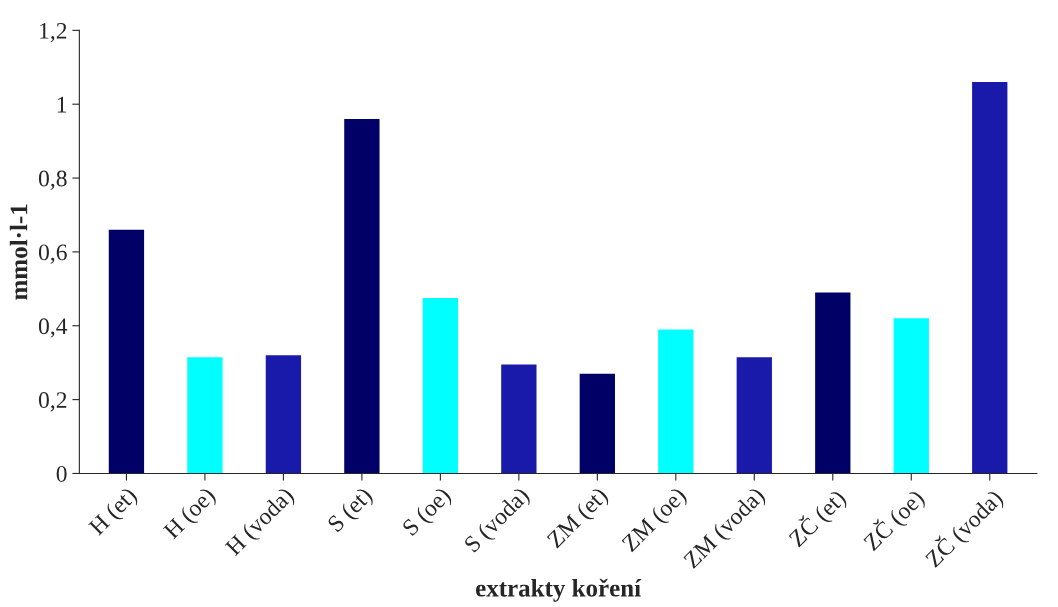 The image size is (1058, 607). What do you see at coordinates (62, 104) in the screenshot?
I see `y-tick-label: 1` at bounding box center [62, 104].